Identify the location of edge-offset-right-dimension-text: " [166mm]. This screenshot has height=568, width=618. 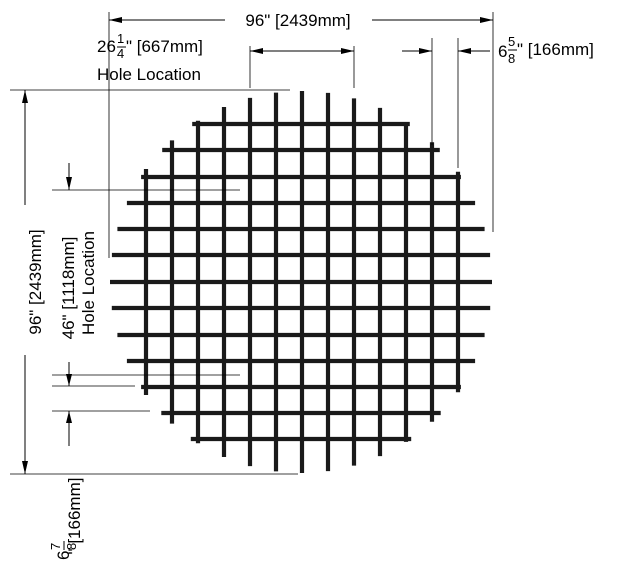
(555, 49).